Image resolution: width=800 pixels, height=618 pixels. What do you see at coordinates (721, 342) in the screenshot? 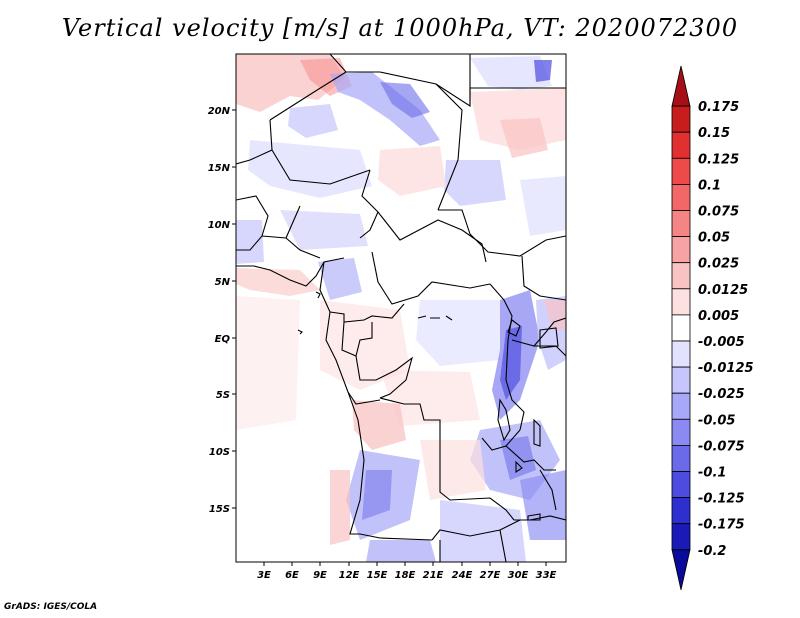
I see `colorbar-level-label: -0.005` at bounding box center [721, 342].